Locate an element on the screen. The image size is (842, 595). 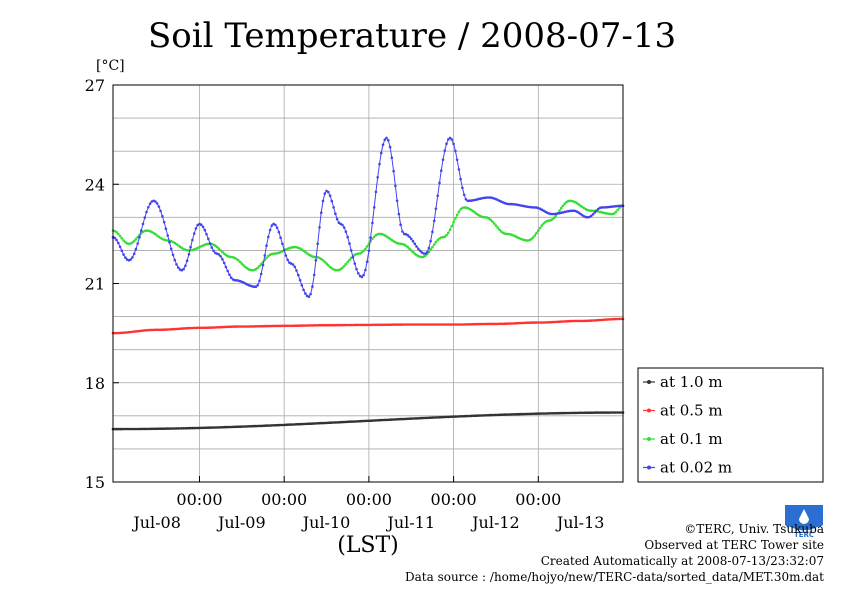
legend-label: at 1.0 m is located at coordinates (691, 382).